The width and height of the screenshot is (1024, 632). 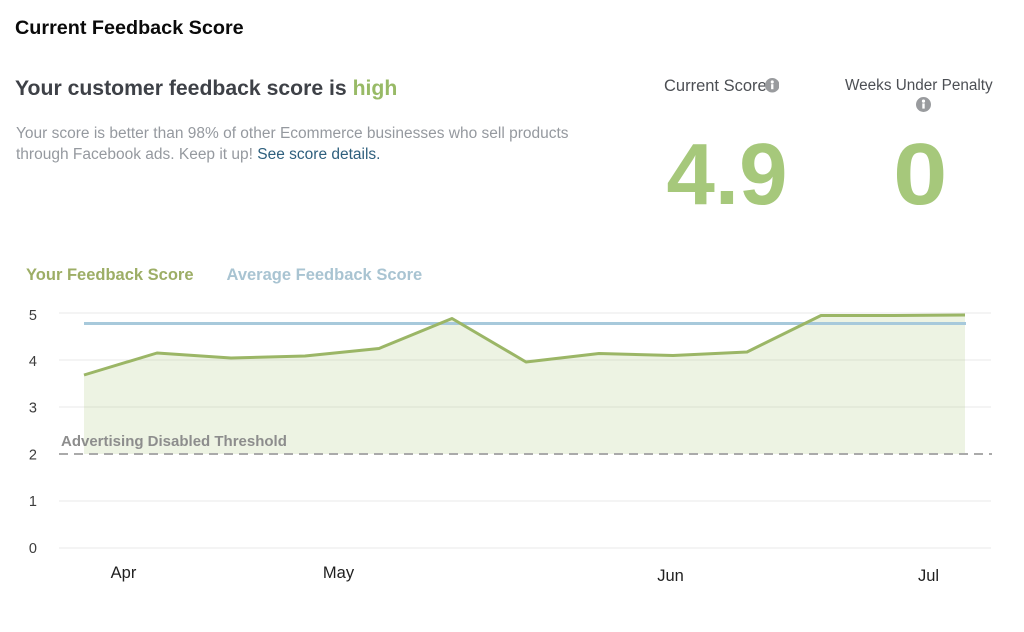 What do you see at coordinates (928, 576) in the screenshot?
I see `svg-text: Jul` at bounding box center [928, 576].